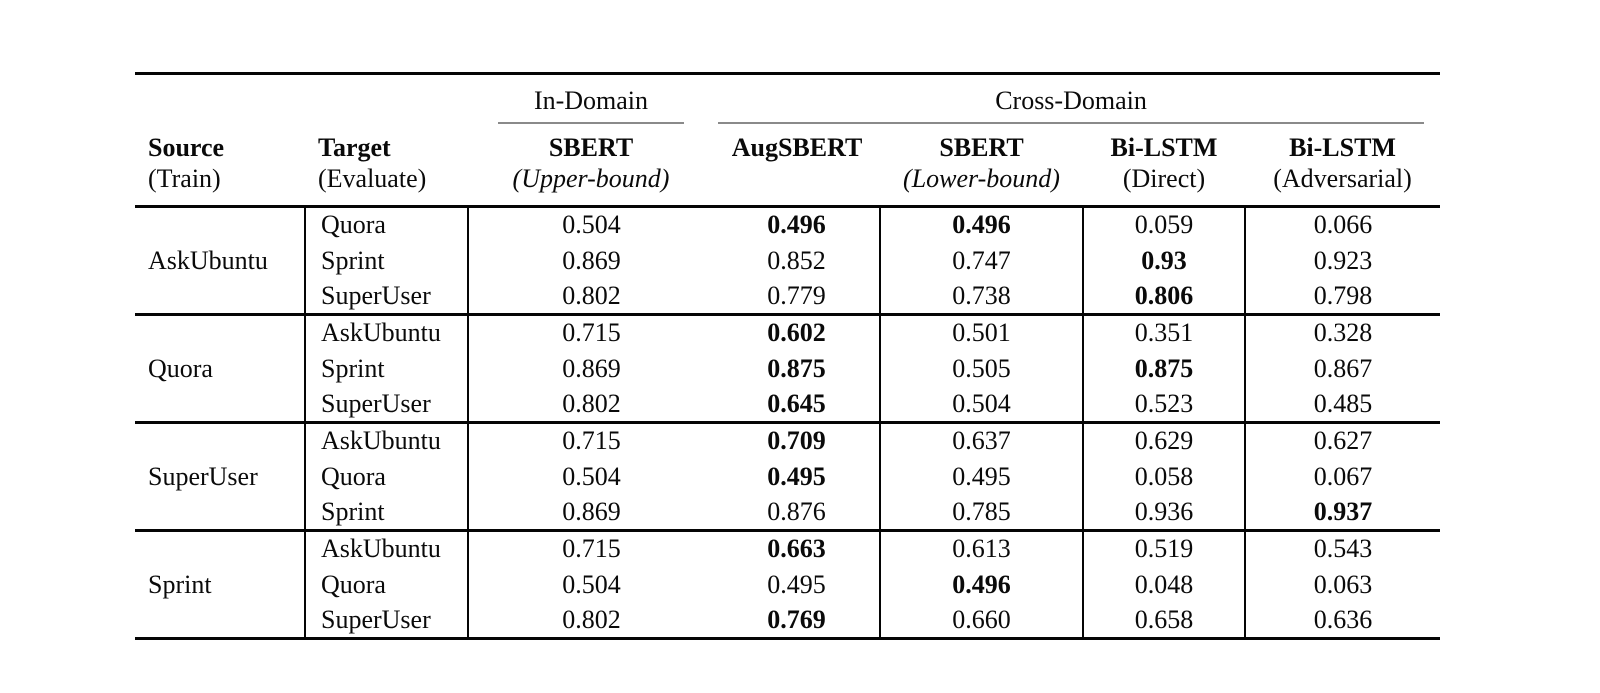  I want to click on cell-augsbert: 0.875, so click(796, 368).